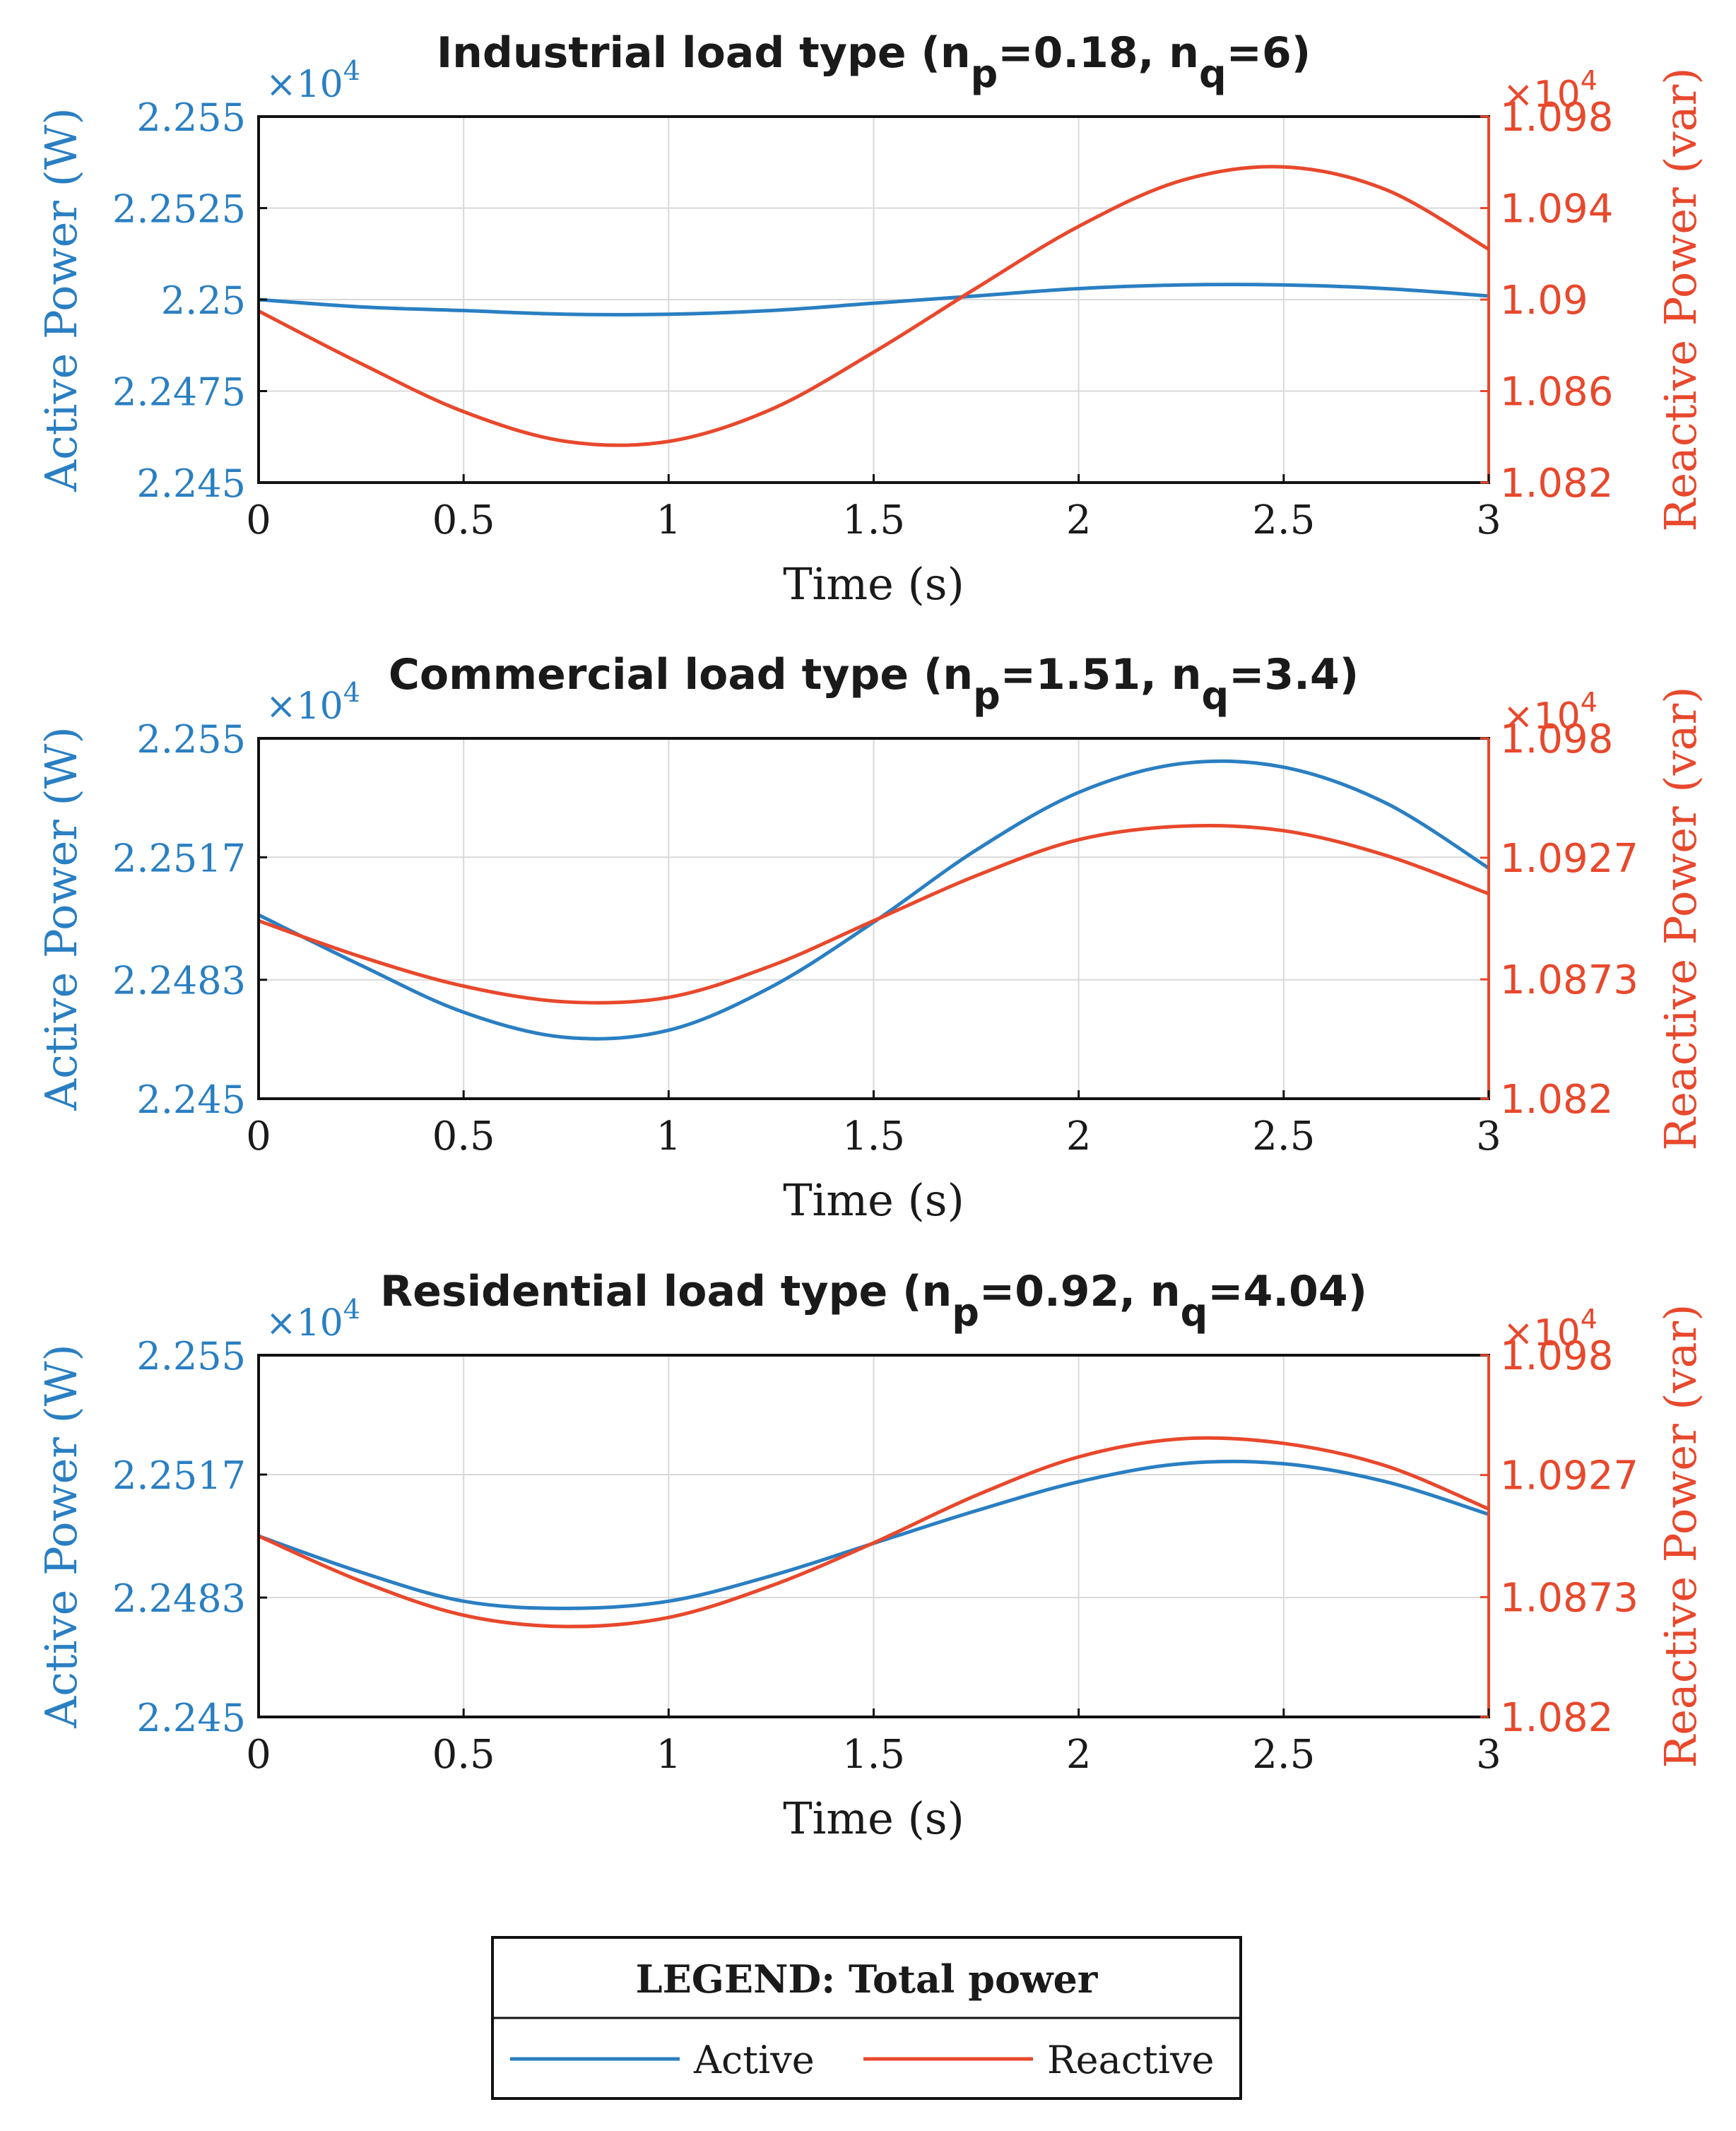  Describe the element at coordinates (754, 2060) in the screenshot. I see `legend-label-active: Active` at that location.